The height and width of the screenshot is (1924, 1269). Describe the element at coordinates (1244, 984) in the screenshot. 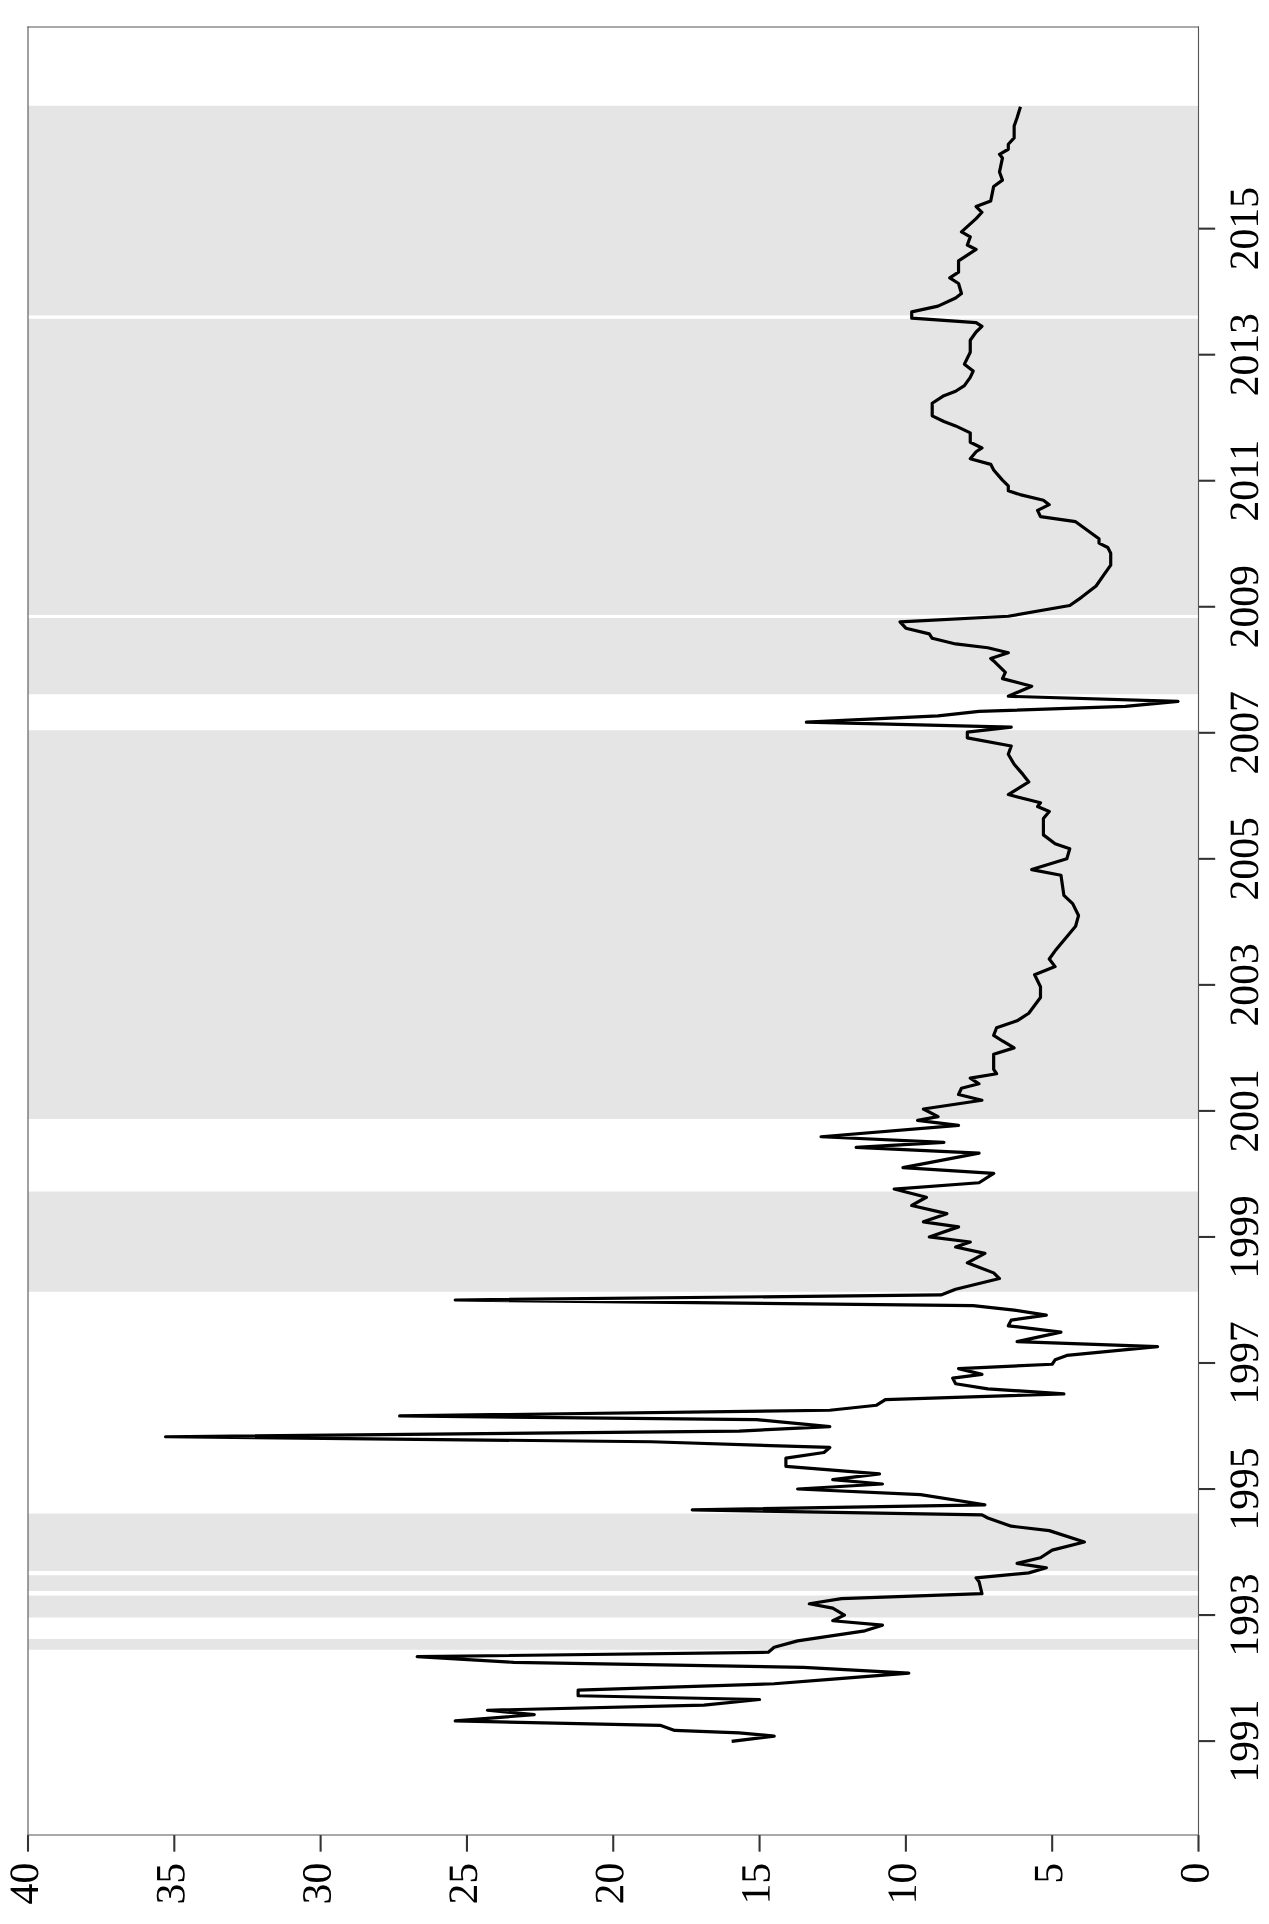

I see `y-tick-label: 2003` at that location.